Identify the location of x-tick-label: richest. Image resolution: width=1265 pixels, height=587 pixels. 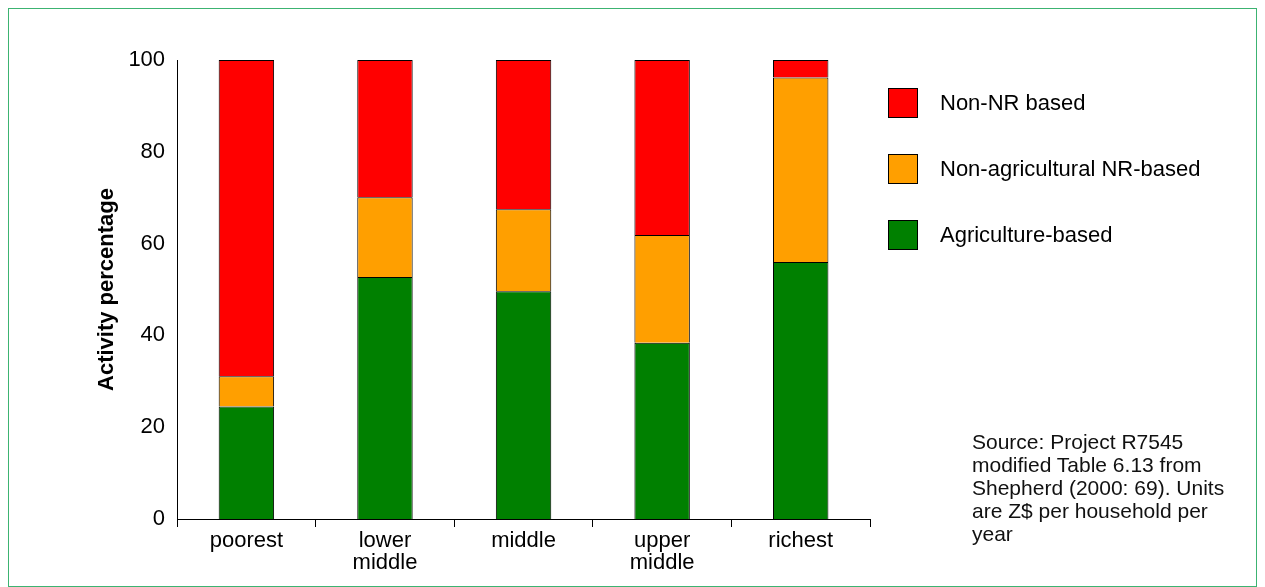
(801, 540).